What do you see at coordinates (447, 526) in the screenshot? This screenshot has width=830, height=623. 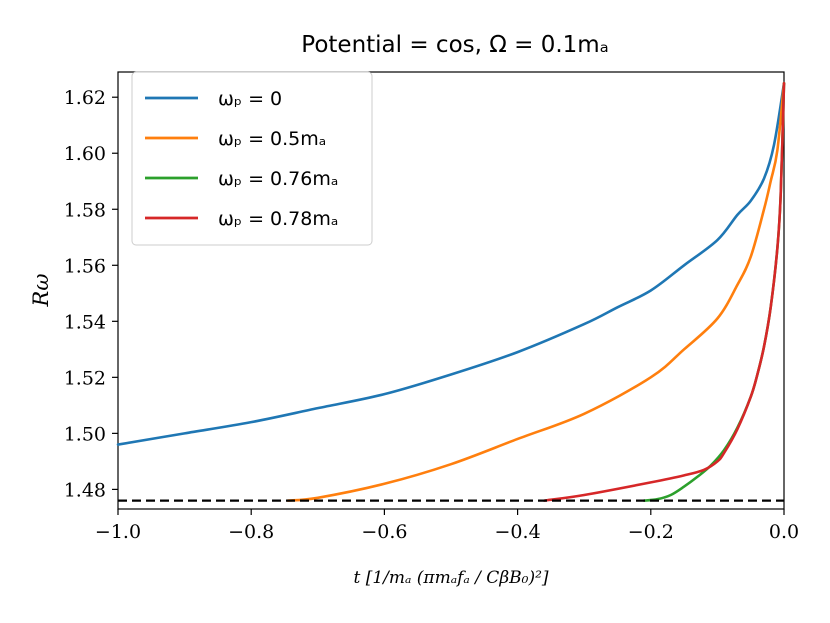 I see `x-axis: −1.0 −0.8 −0.6 −0.4 −0.2 0.0` at bounding box center [447, 526].